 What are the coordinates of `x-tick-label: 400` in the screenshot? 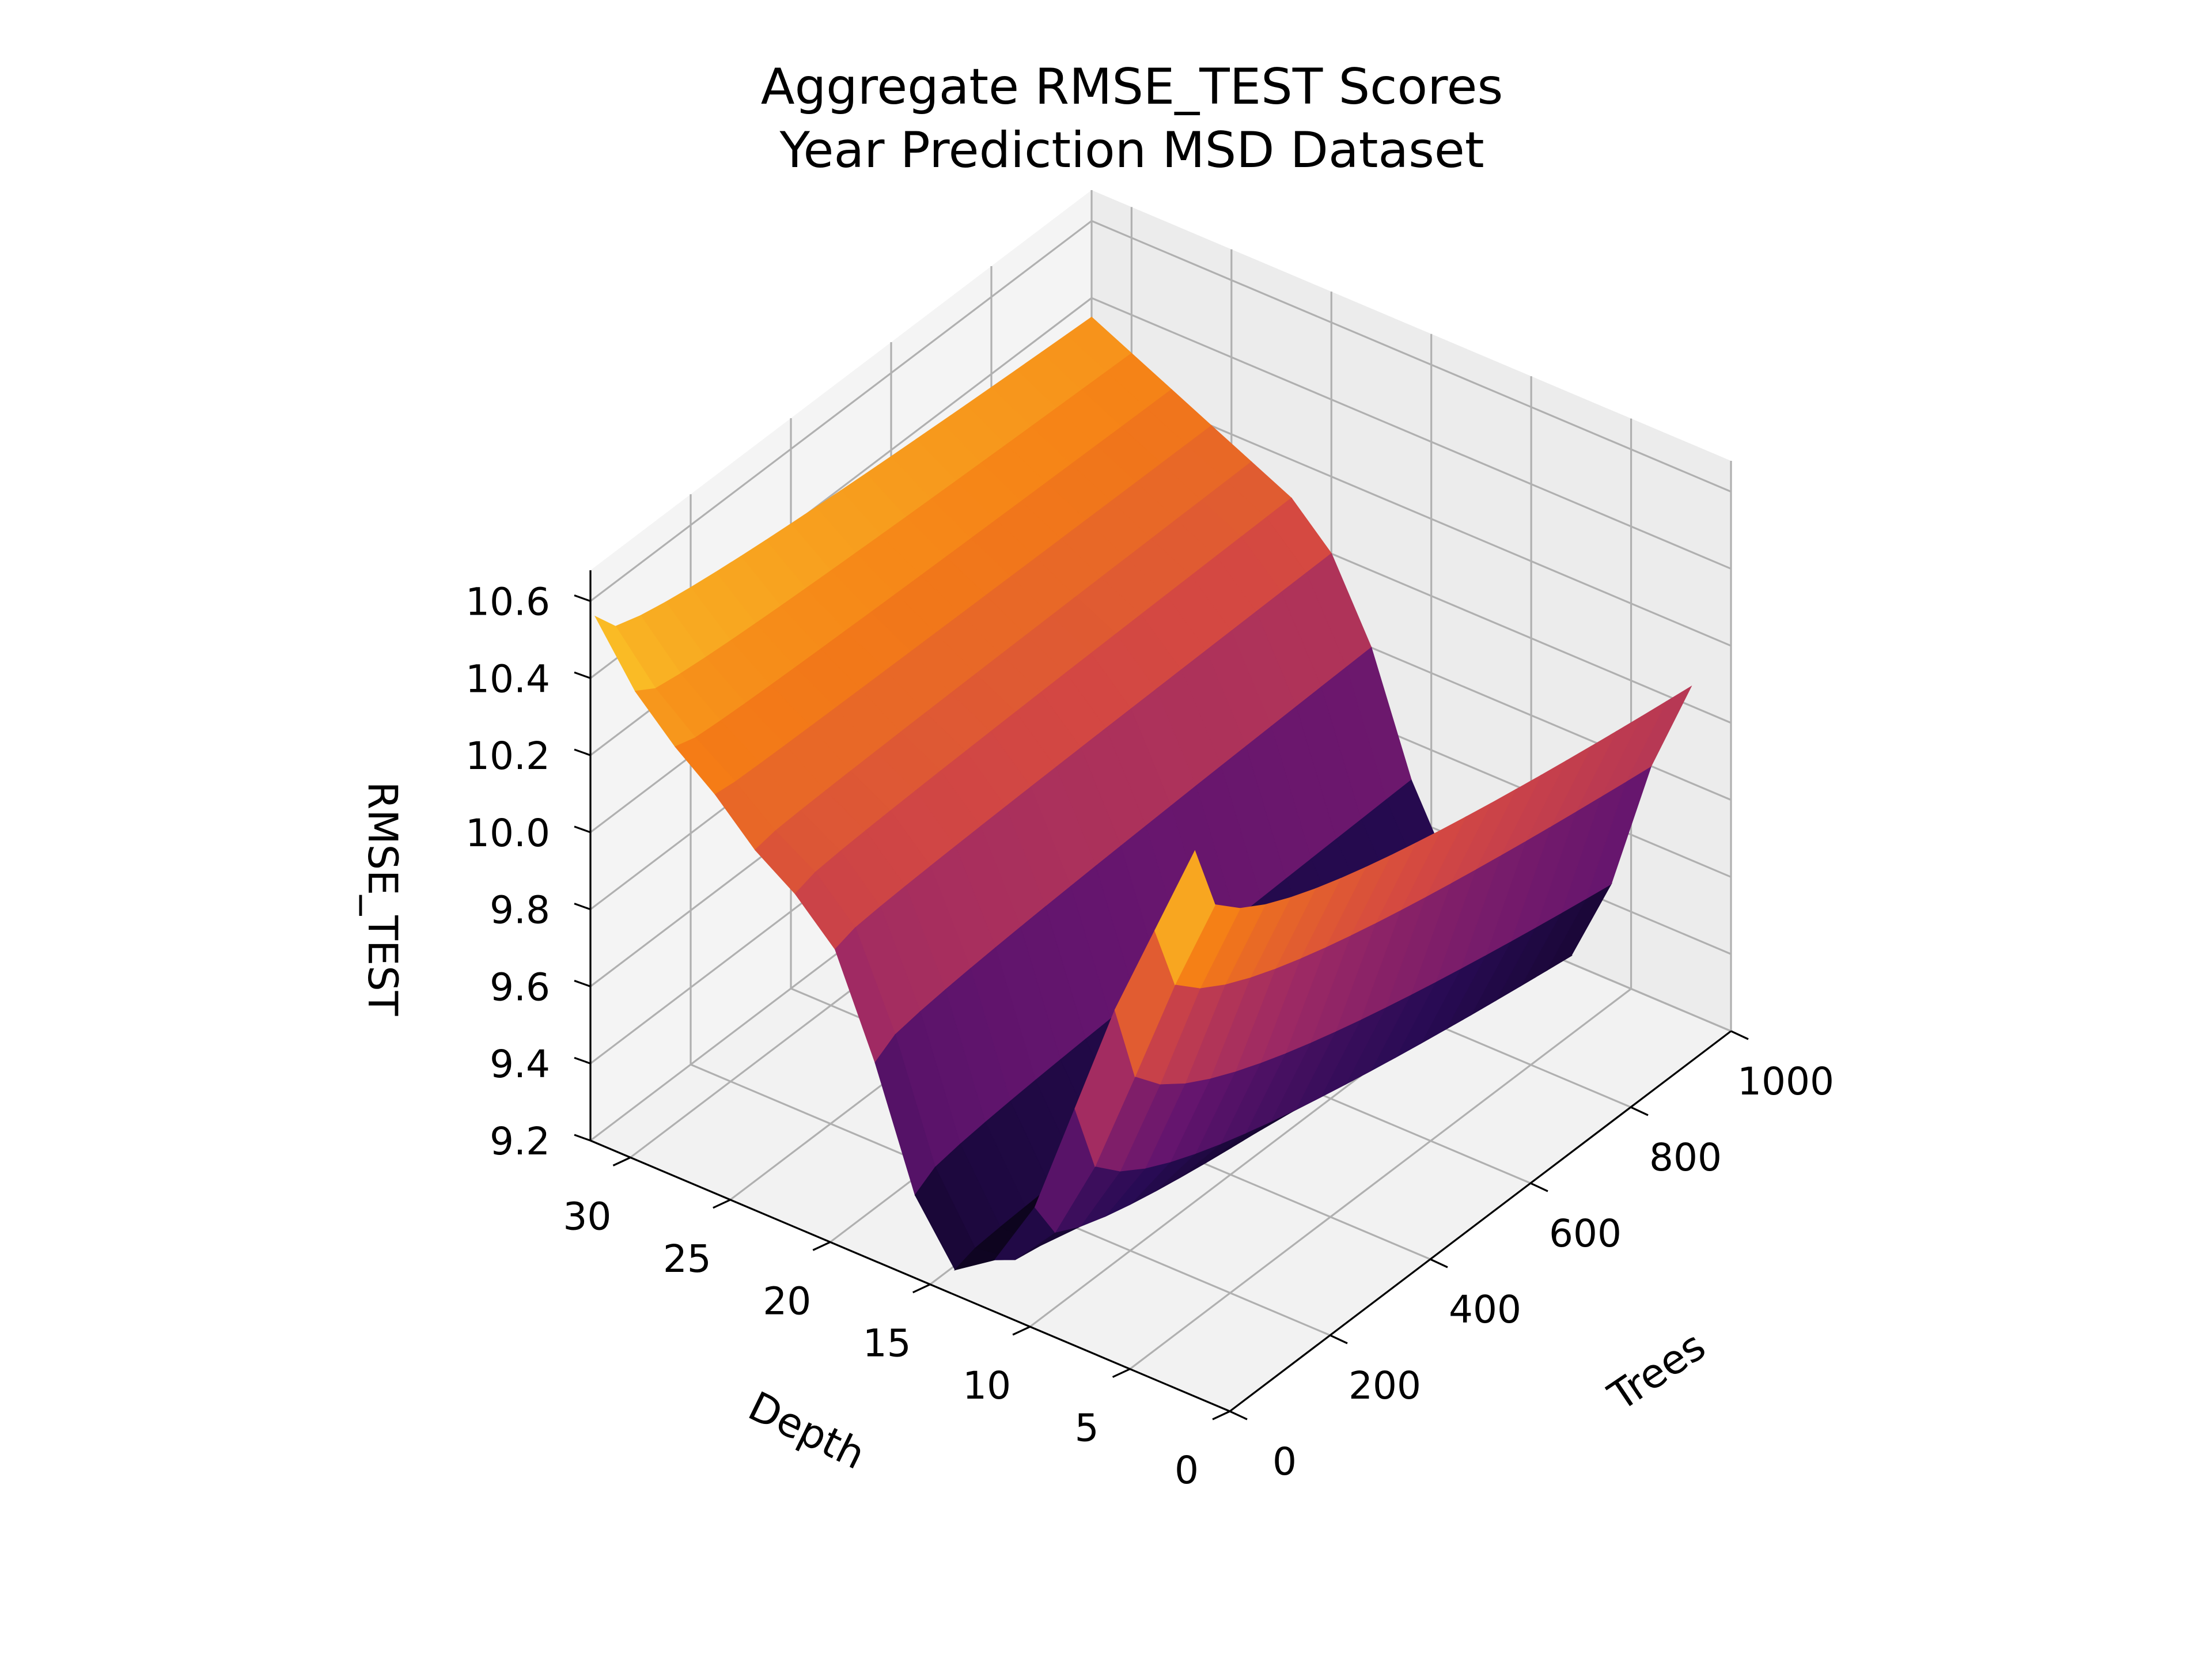 It's located at (1485, 1309).